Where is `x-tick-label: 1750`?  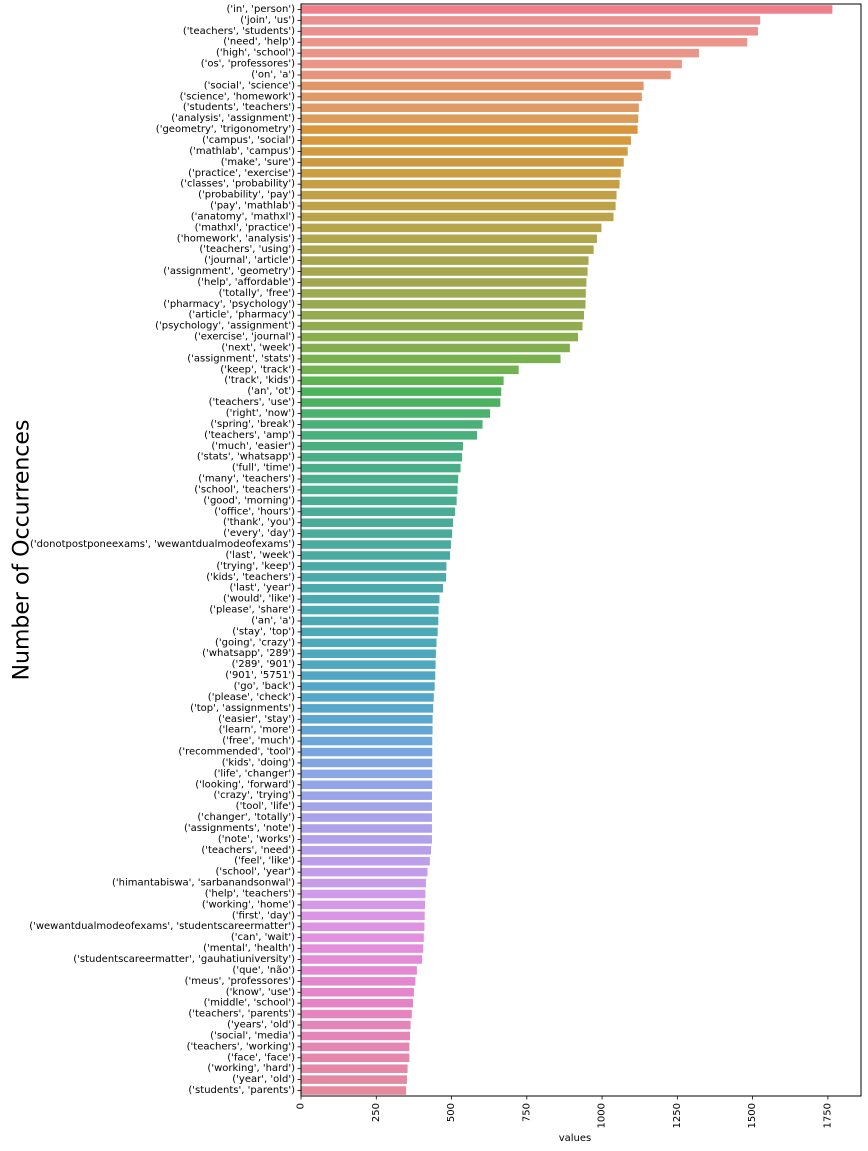 x-tick-label: 1750 is located at coordinates (827, 1115).